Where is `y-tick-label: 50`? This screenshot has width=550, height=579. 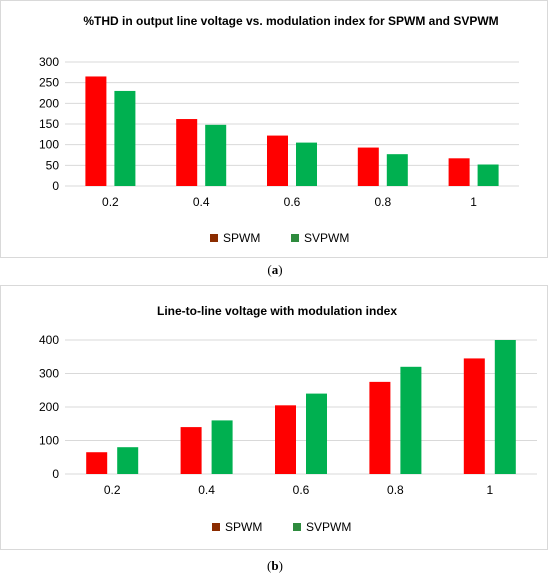
y-tick-label: 50 is located at coordinates (53, 165).